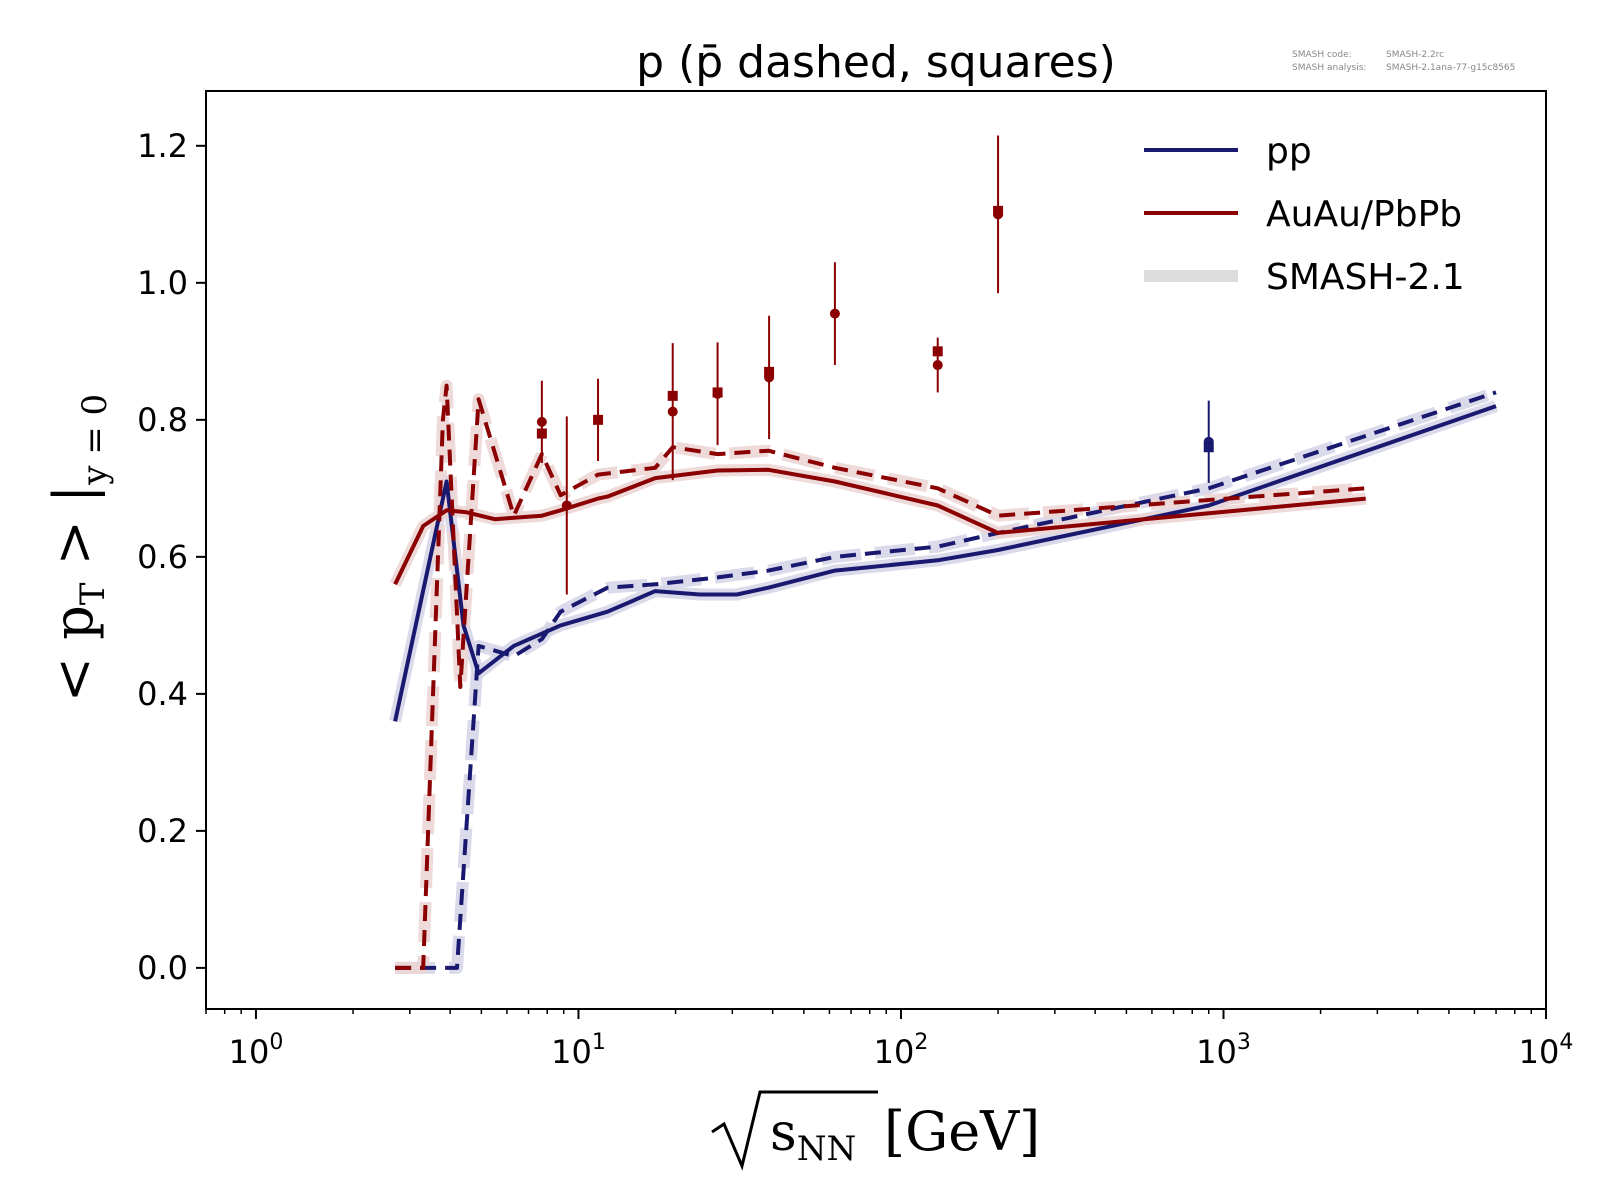 Image resolution: width=1600 pixels, height=1200 pixels. I want to click on x-tick-exp: 1, so click(599, 1042).